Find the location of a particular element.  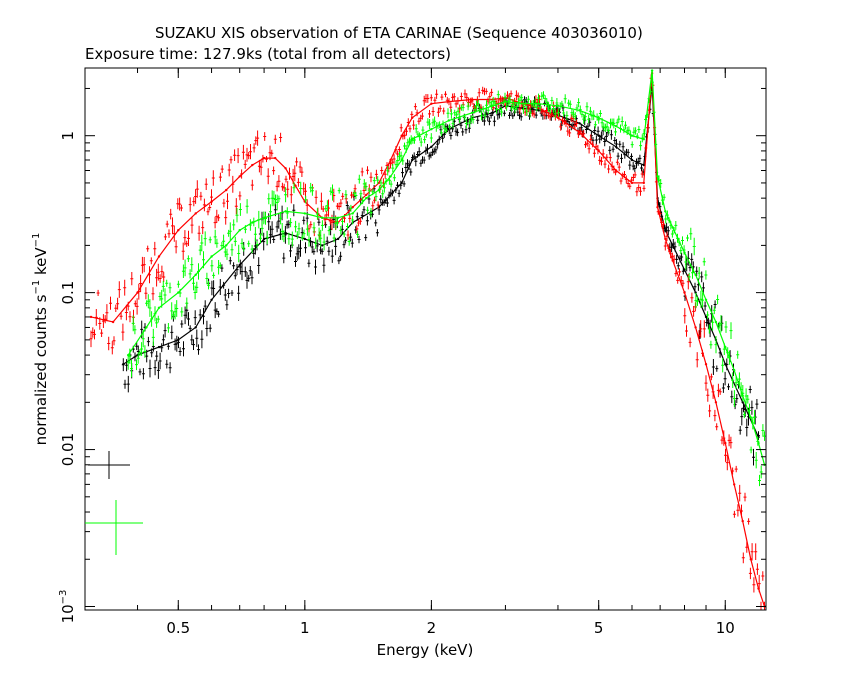

y-axis-label: normalized counts s−1 keV−1 is located at coordinates (40, 339).